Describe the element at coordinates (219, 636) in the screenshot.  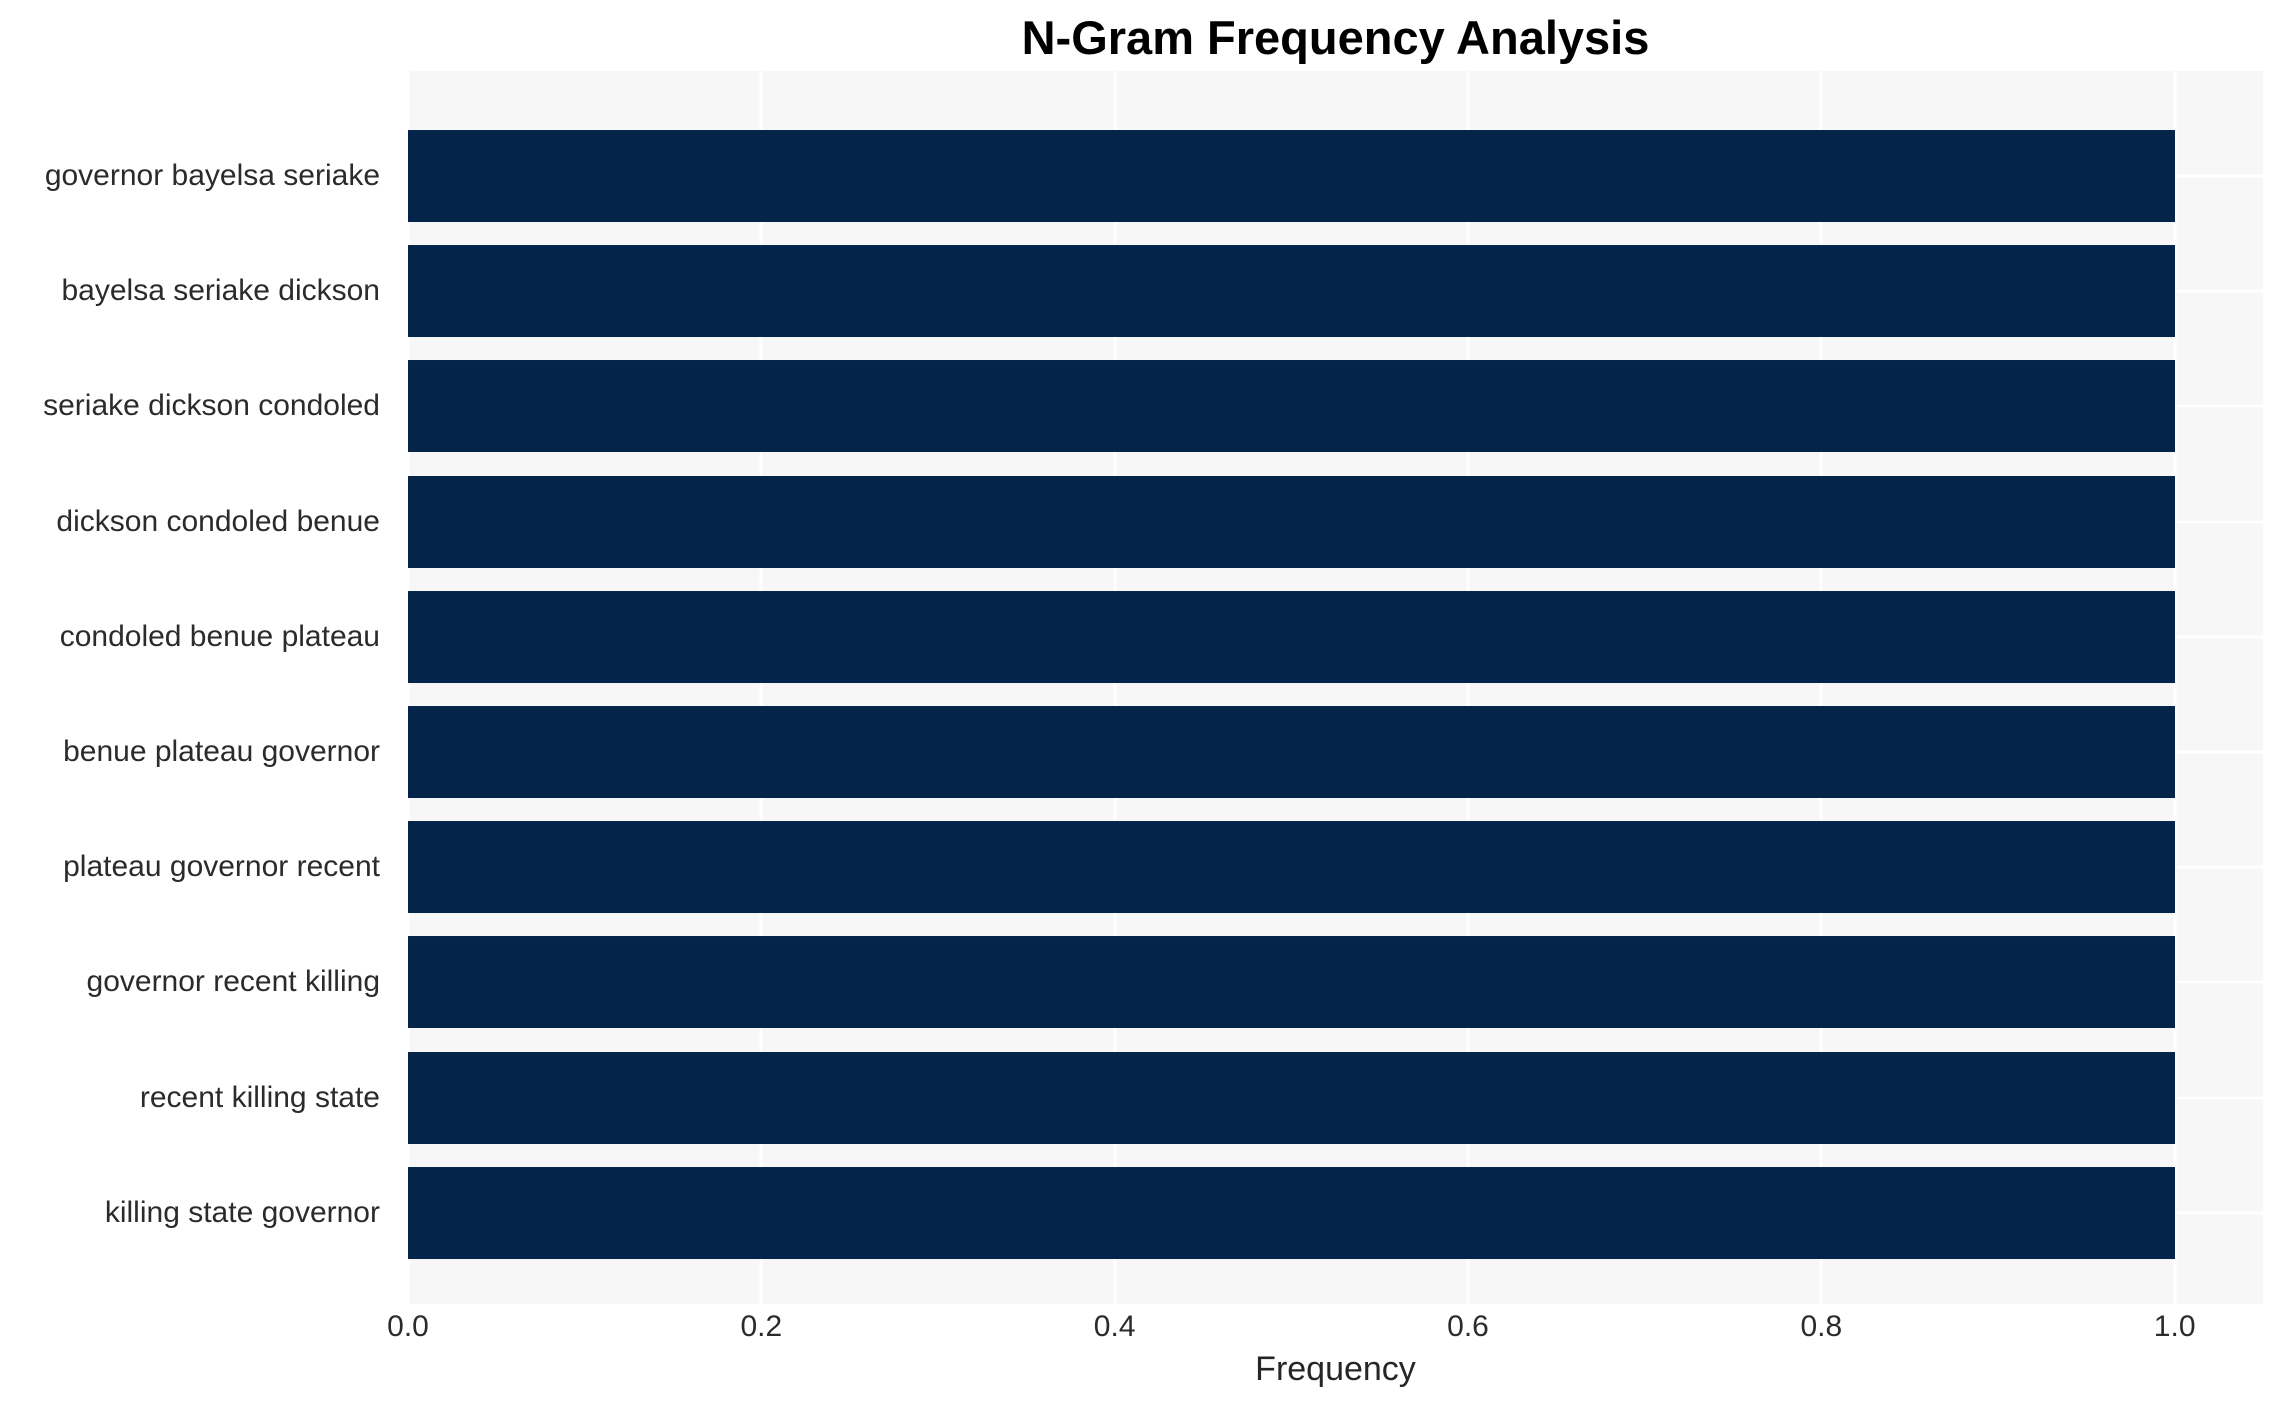
I see `y-tick-label: condoled benue plateau` at that location.